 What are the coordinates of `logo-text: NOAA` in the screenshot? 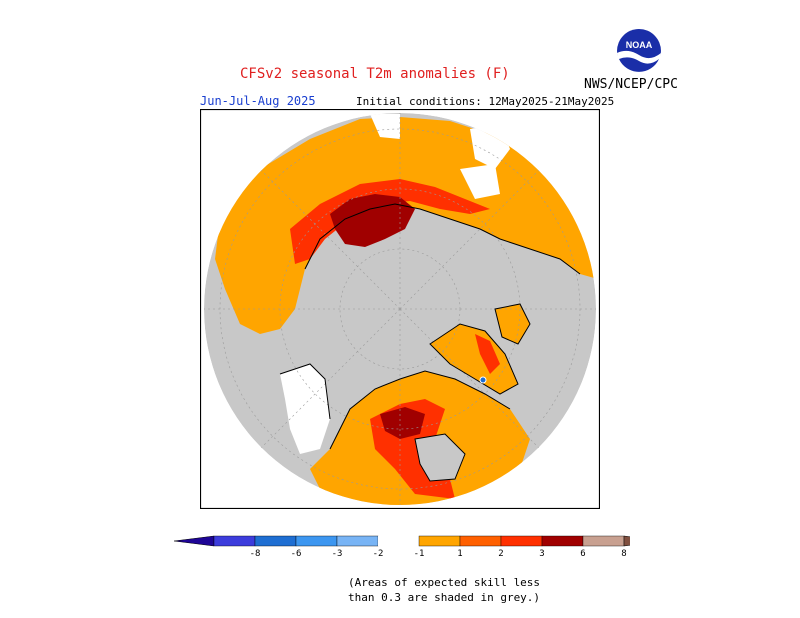 It's located at (639, 45).